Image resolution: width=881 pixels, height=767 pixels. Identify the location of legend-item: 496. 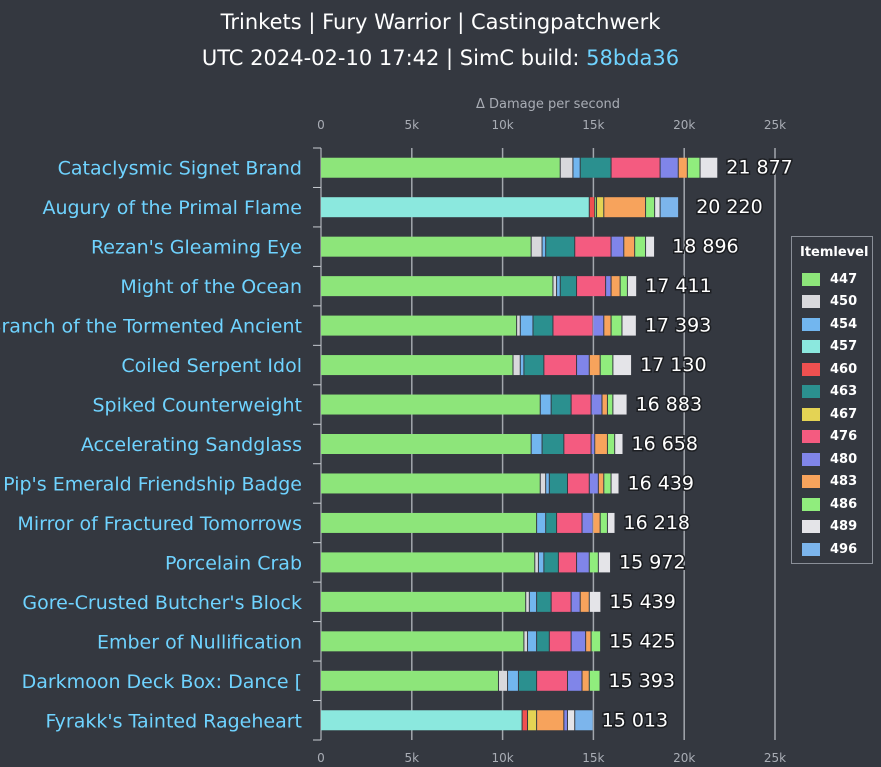
(829, 549).